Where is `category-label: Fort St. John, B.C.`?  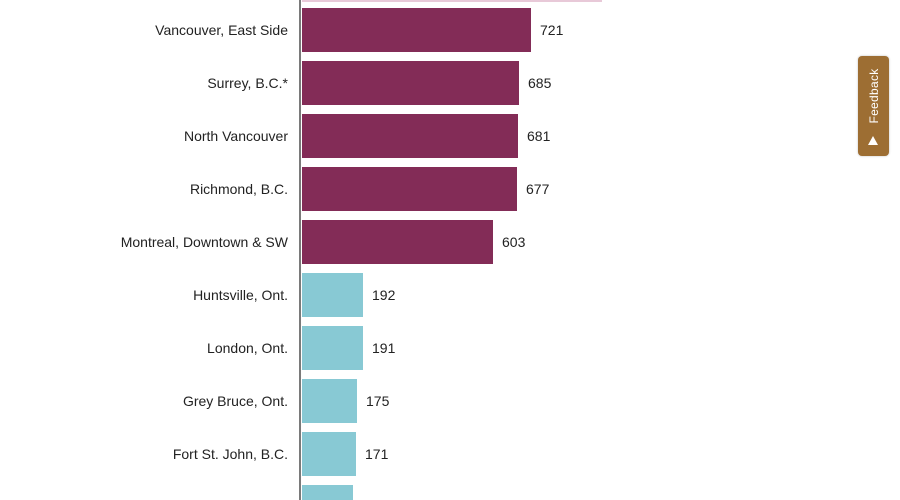 category-label: Fort St. John, B.C. is located at coordinates (230, 454).